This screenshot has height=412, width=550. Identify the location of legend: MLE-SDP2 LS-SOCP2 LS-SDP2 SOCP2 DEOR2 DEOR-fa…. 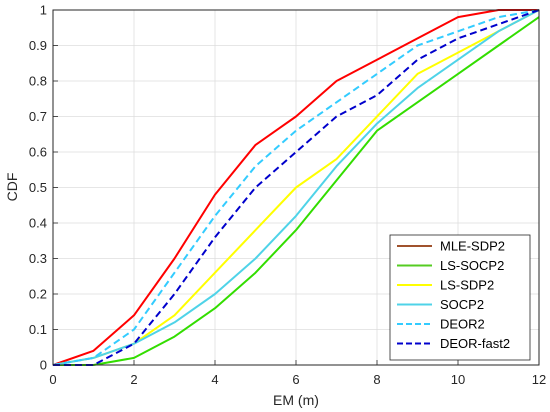
(460, 297).